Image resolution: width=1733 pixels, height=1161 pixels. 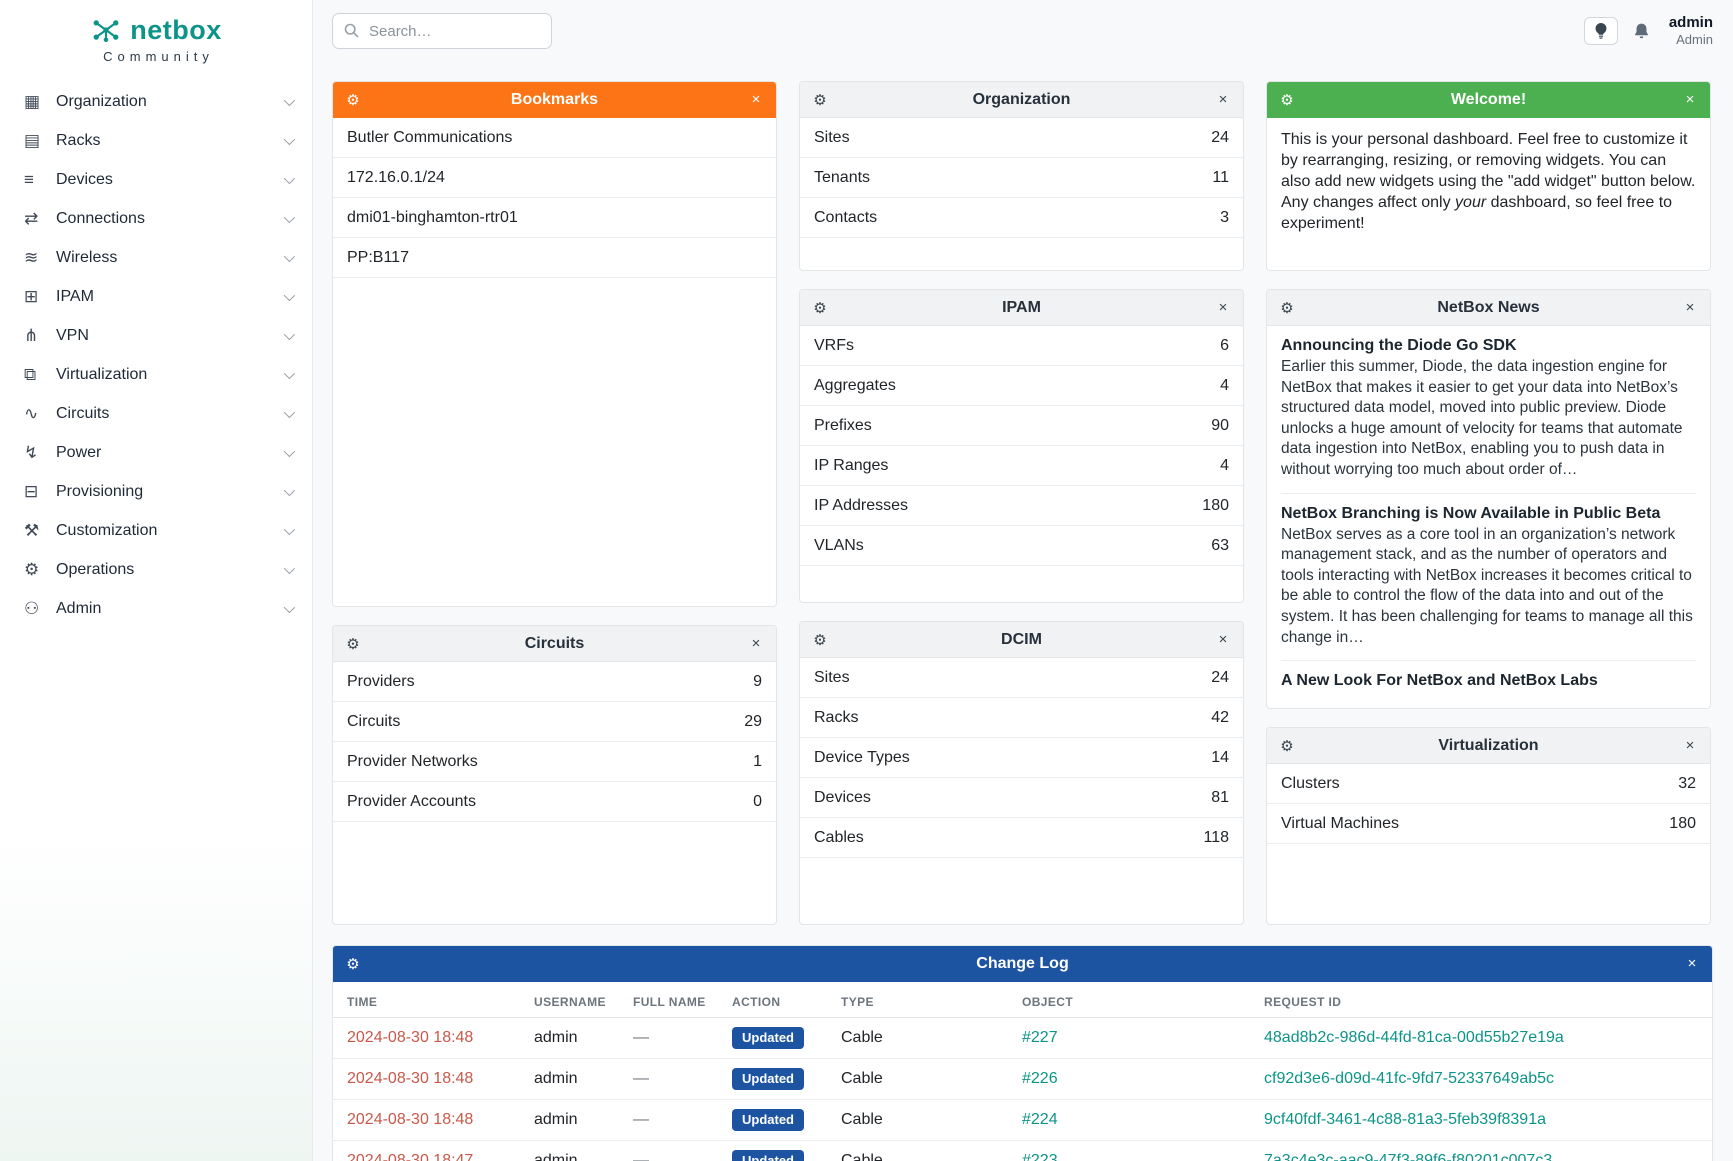 I want to click on stat-value: 32, so click(x=1687, y=783).